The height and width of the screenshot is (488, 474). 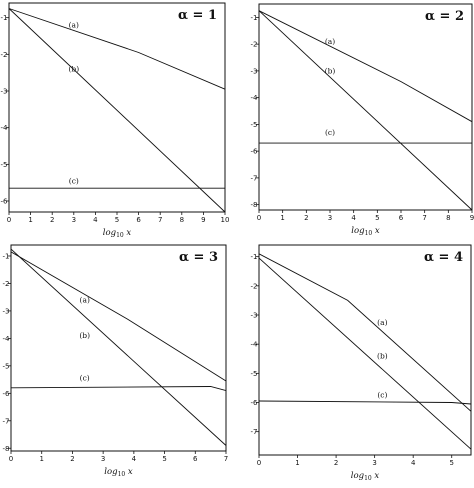 What do you see at coordinates (198, 257) in the screenshot?
I see `chart-title: α = 3` at bounding box center [198, 257].